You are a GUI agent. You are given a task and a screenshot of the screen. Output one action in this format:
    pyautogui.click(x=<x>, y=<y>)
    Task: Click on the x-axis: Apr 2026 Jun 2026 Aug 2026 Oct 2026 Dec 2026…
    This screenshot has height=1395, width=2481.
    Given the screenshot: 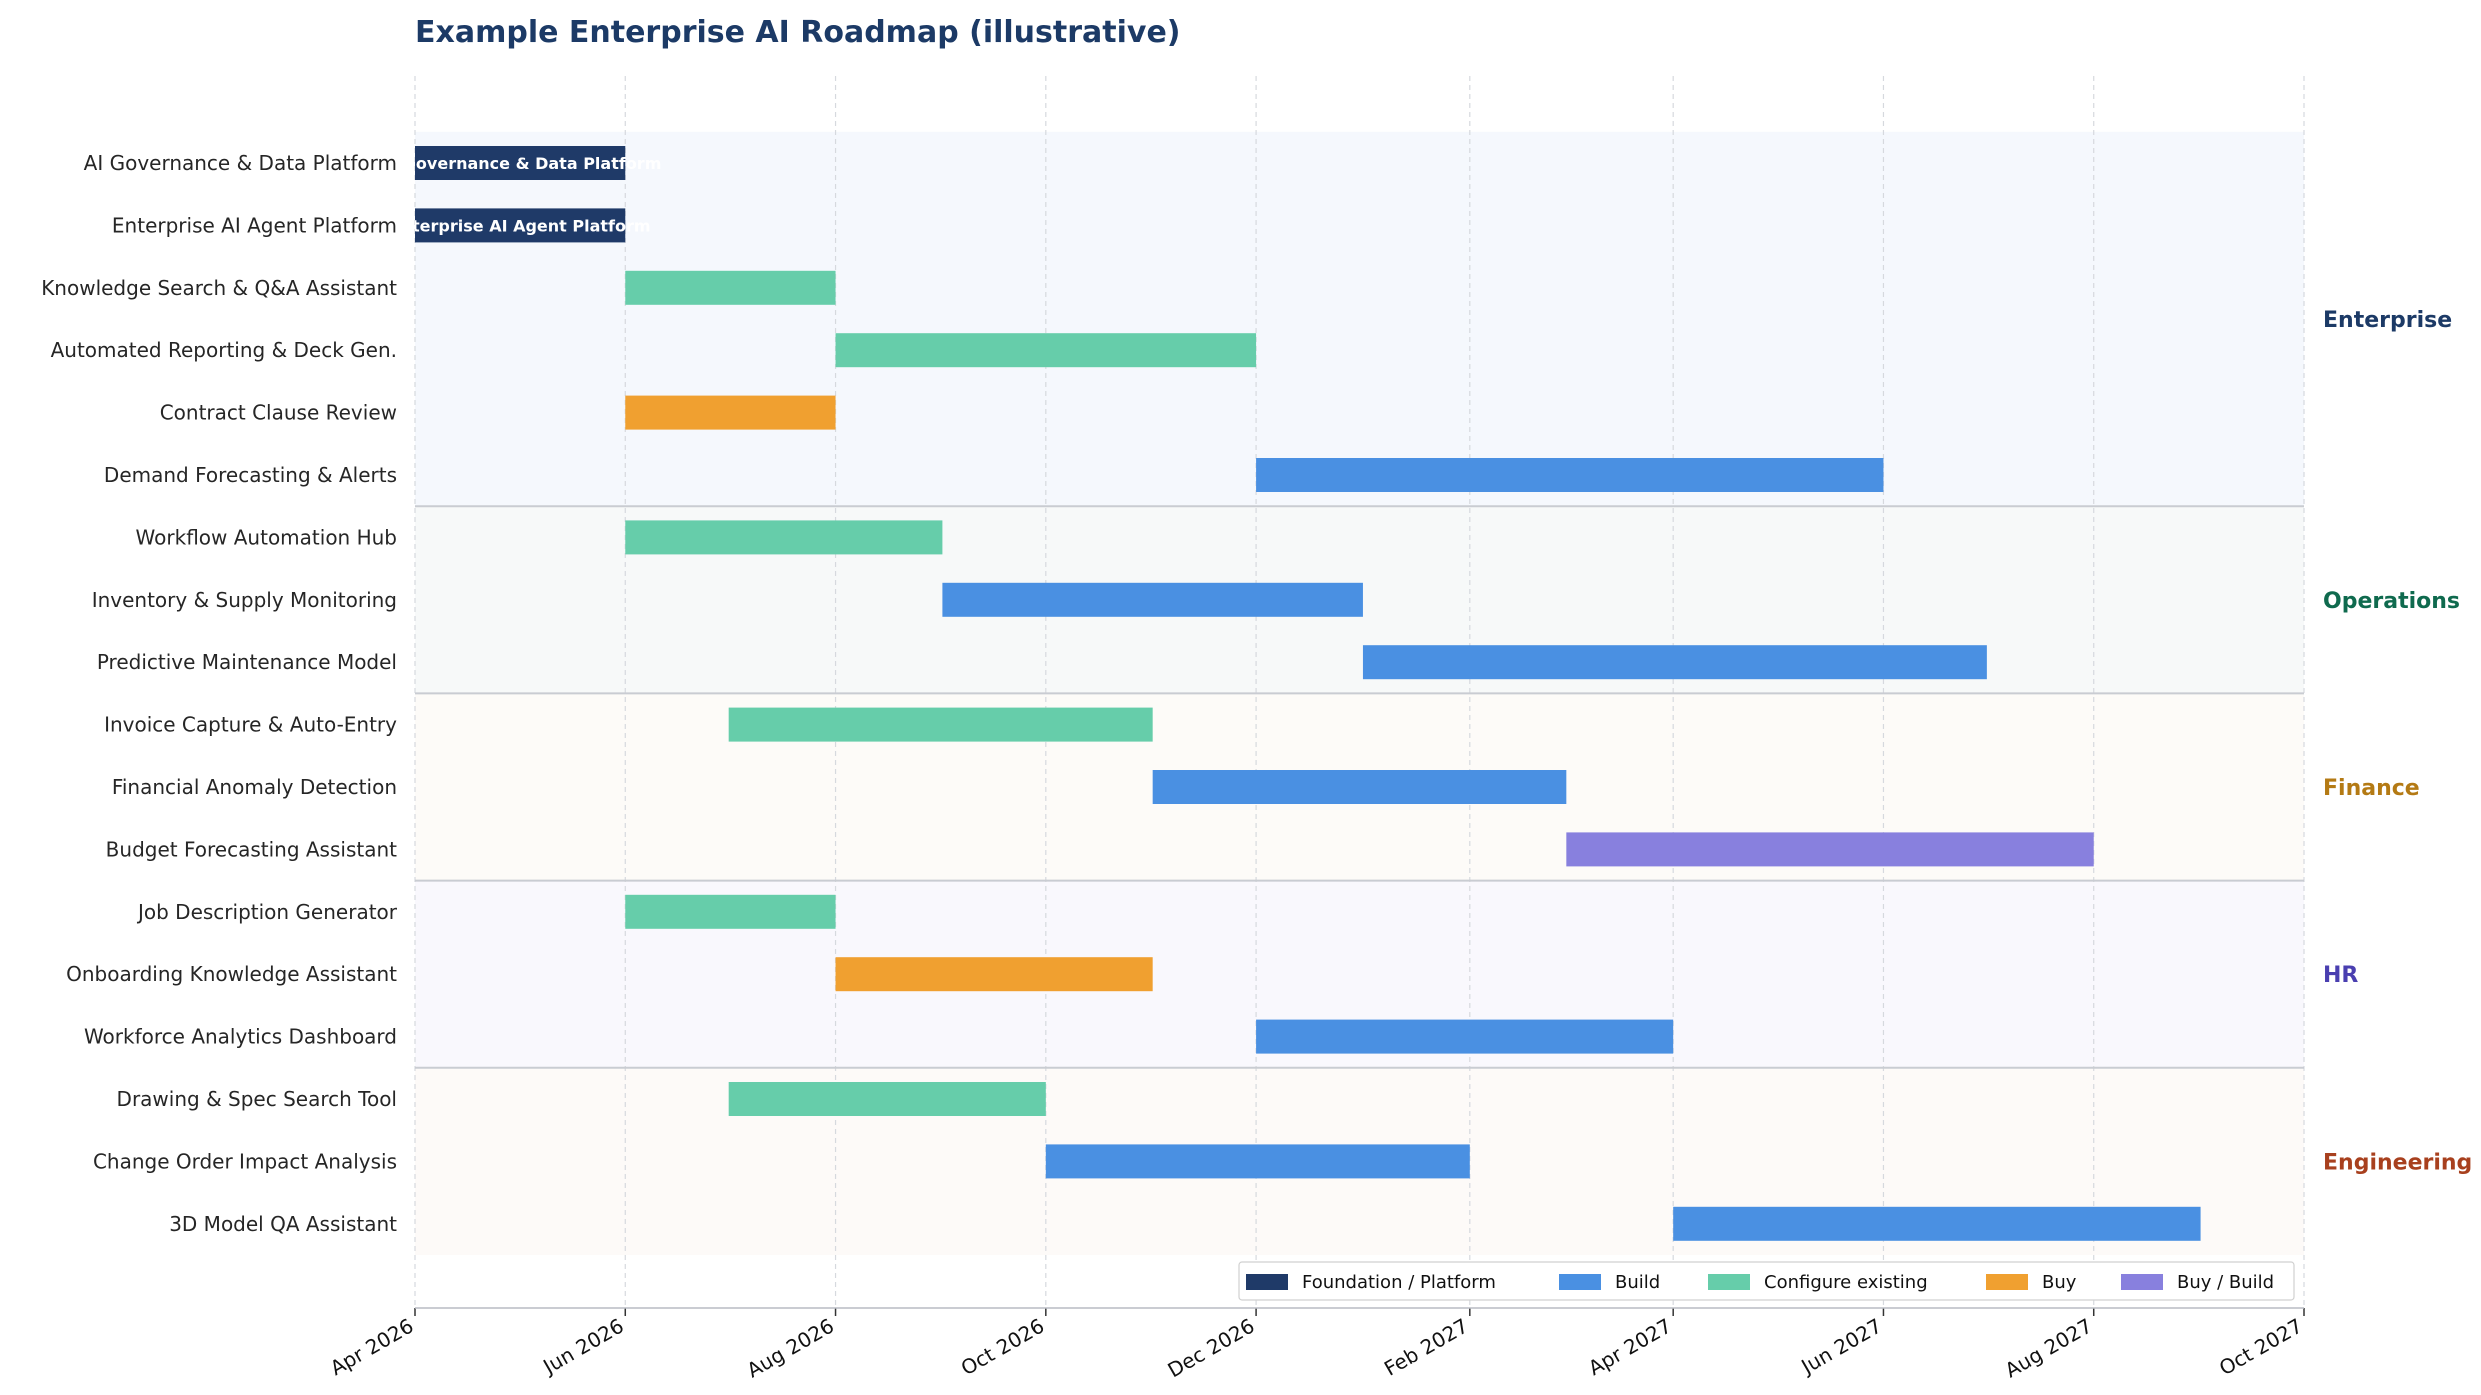 What is the action you would take?
    pyautogui.click(x=1316, y=1345)
    